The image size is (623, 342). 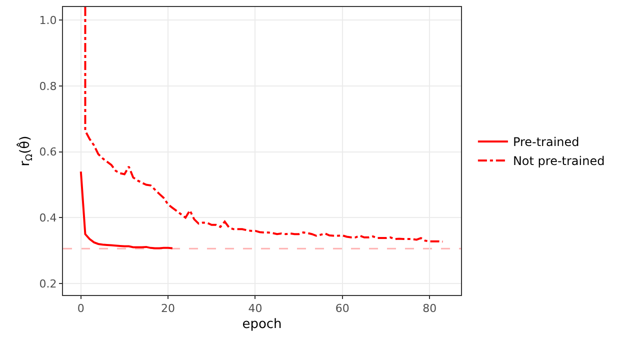 I want to click on x-tick-label: 20, so click(x=168, y=309).